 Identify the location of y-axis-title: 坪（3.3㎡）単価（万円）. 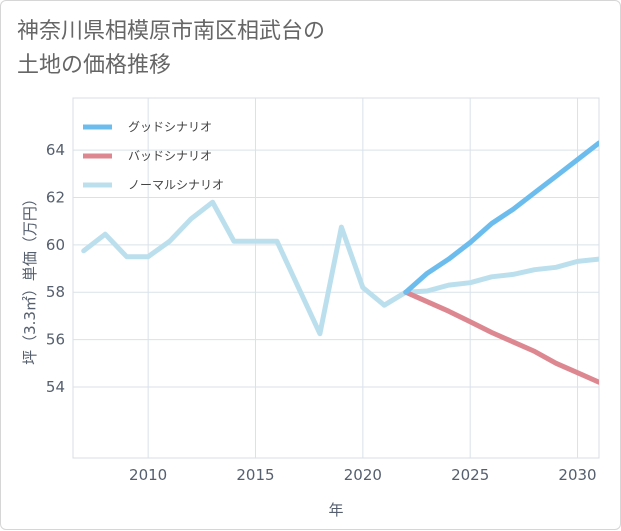
(30, 278).